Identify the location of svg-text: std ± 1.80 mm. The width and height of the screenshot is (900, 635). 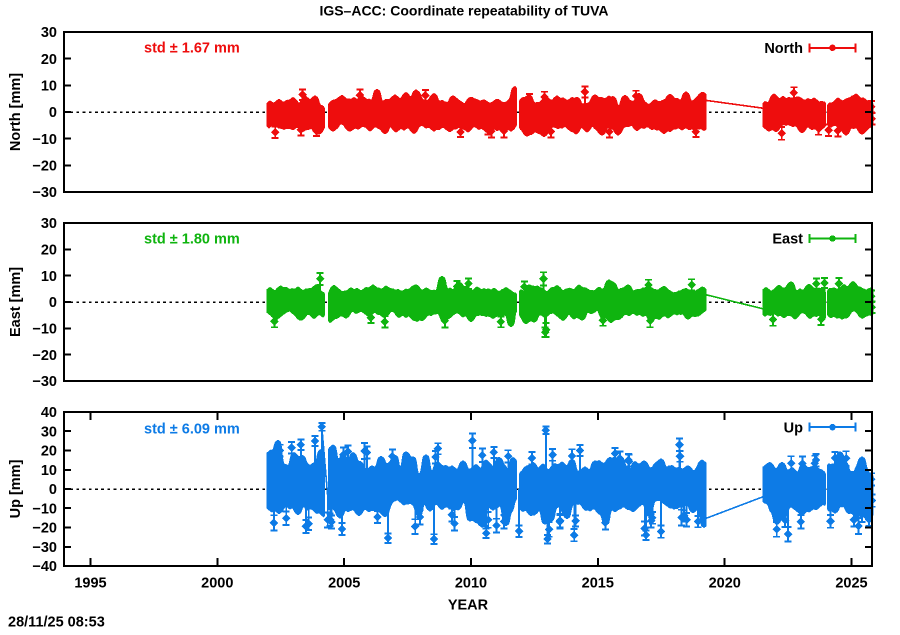
(192, 240).